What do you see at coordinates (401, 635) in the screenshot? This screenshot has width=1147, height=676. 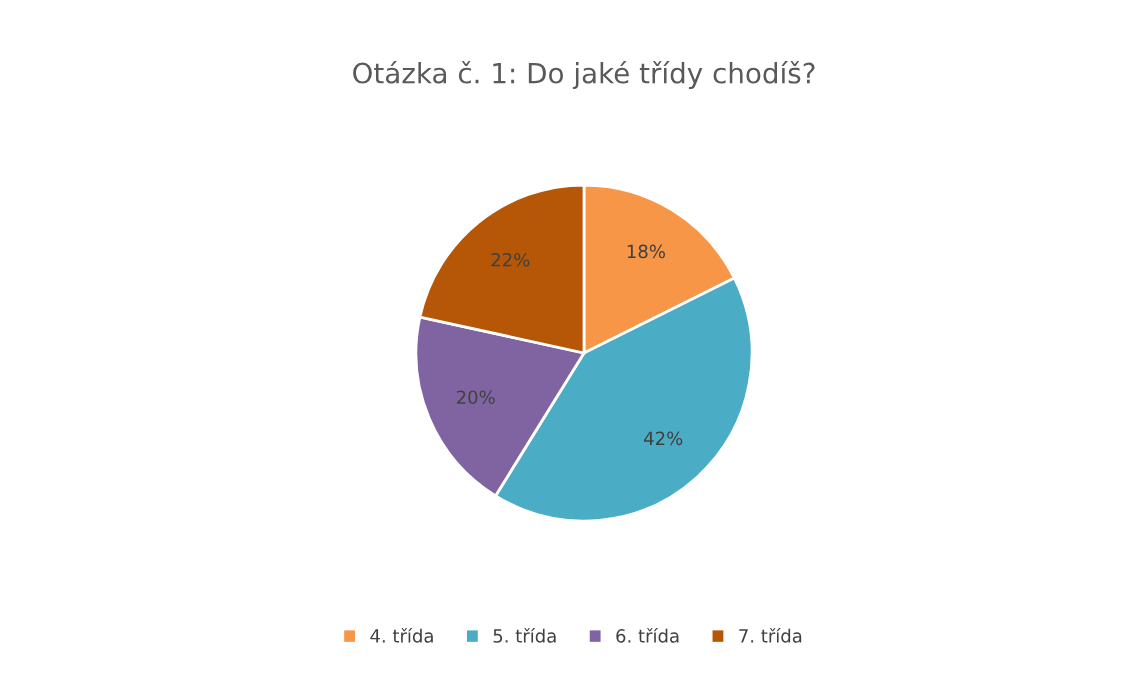 I see `legend-label: 4. třída` at bounding box center [401, 635].